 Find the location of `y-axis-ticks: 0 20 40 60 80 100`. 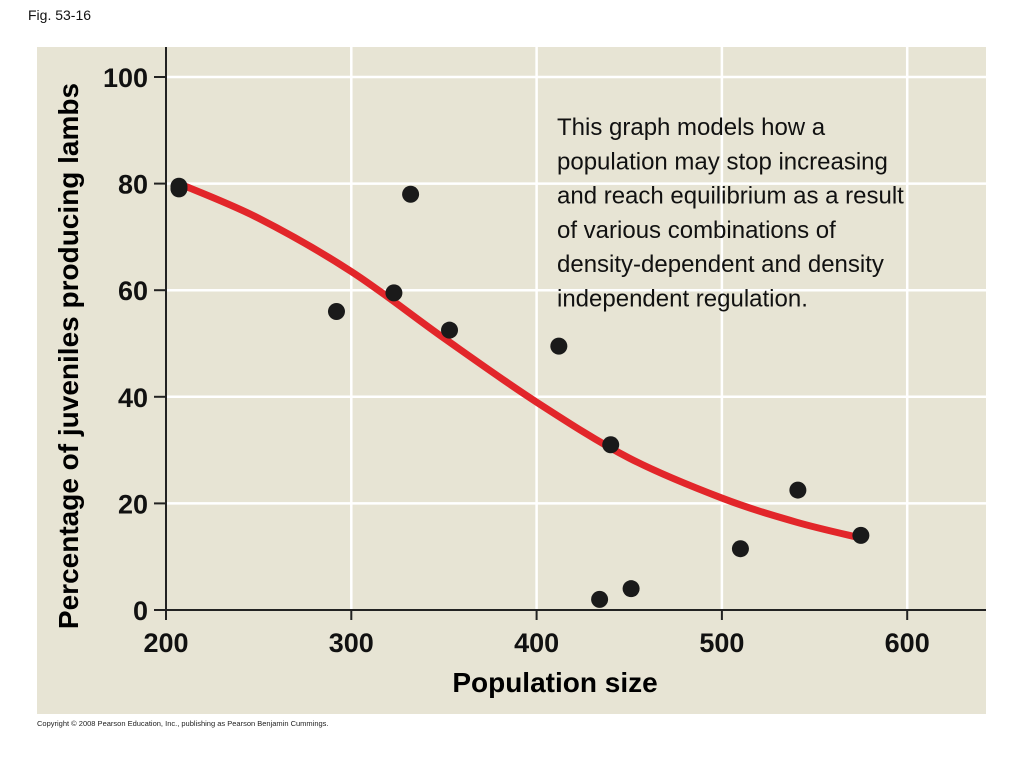

y-axis-ticks: 0 20 40 60 80 100 is located at coordinates (134, 344).